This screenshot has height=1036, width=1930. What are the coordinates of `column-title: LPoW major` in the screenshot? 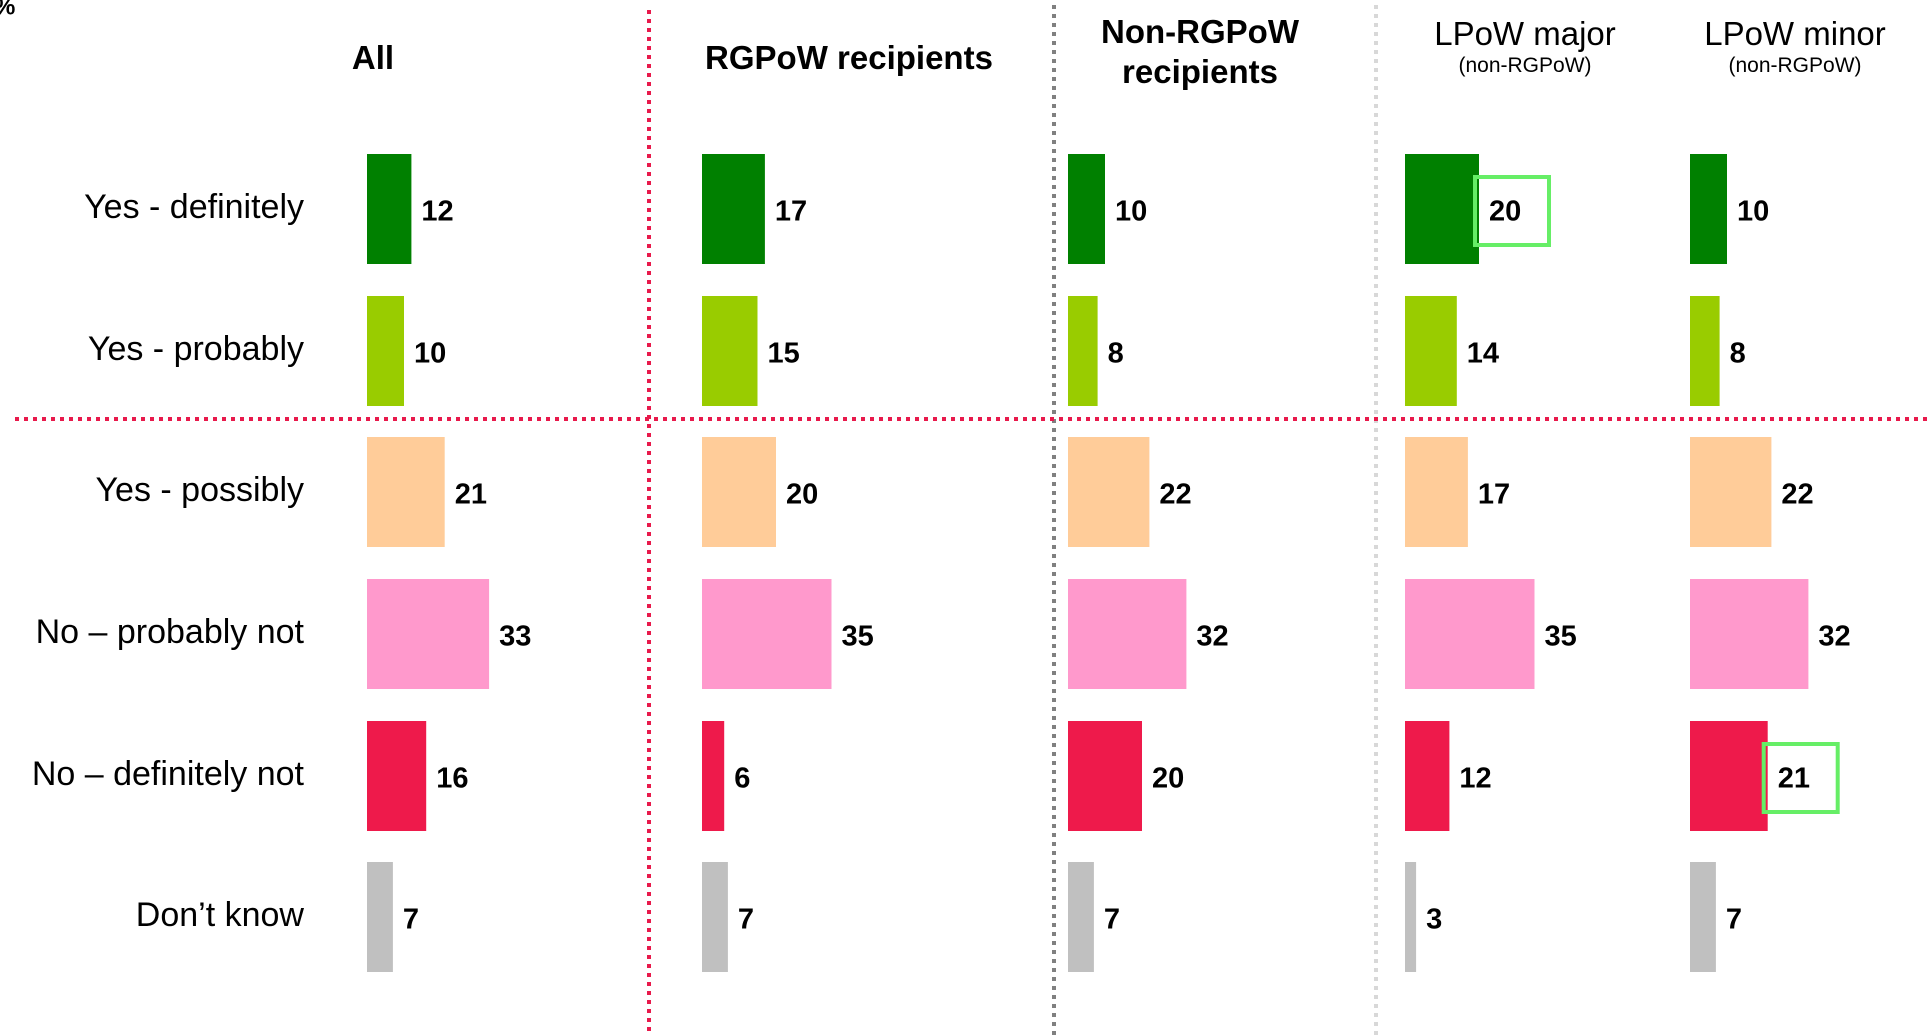 It's located at (1525, 33).